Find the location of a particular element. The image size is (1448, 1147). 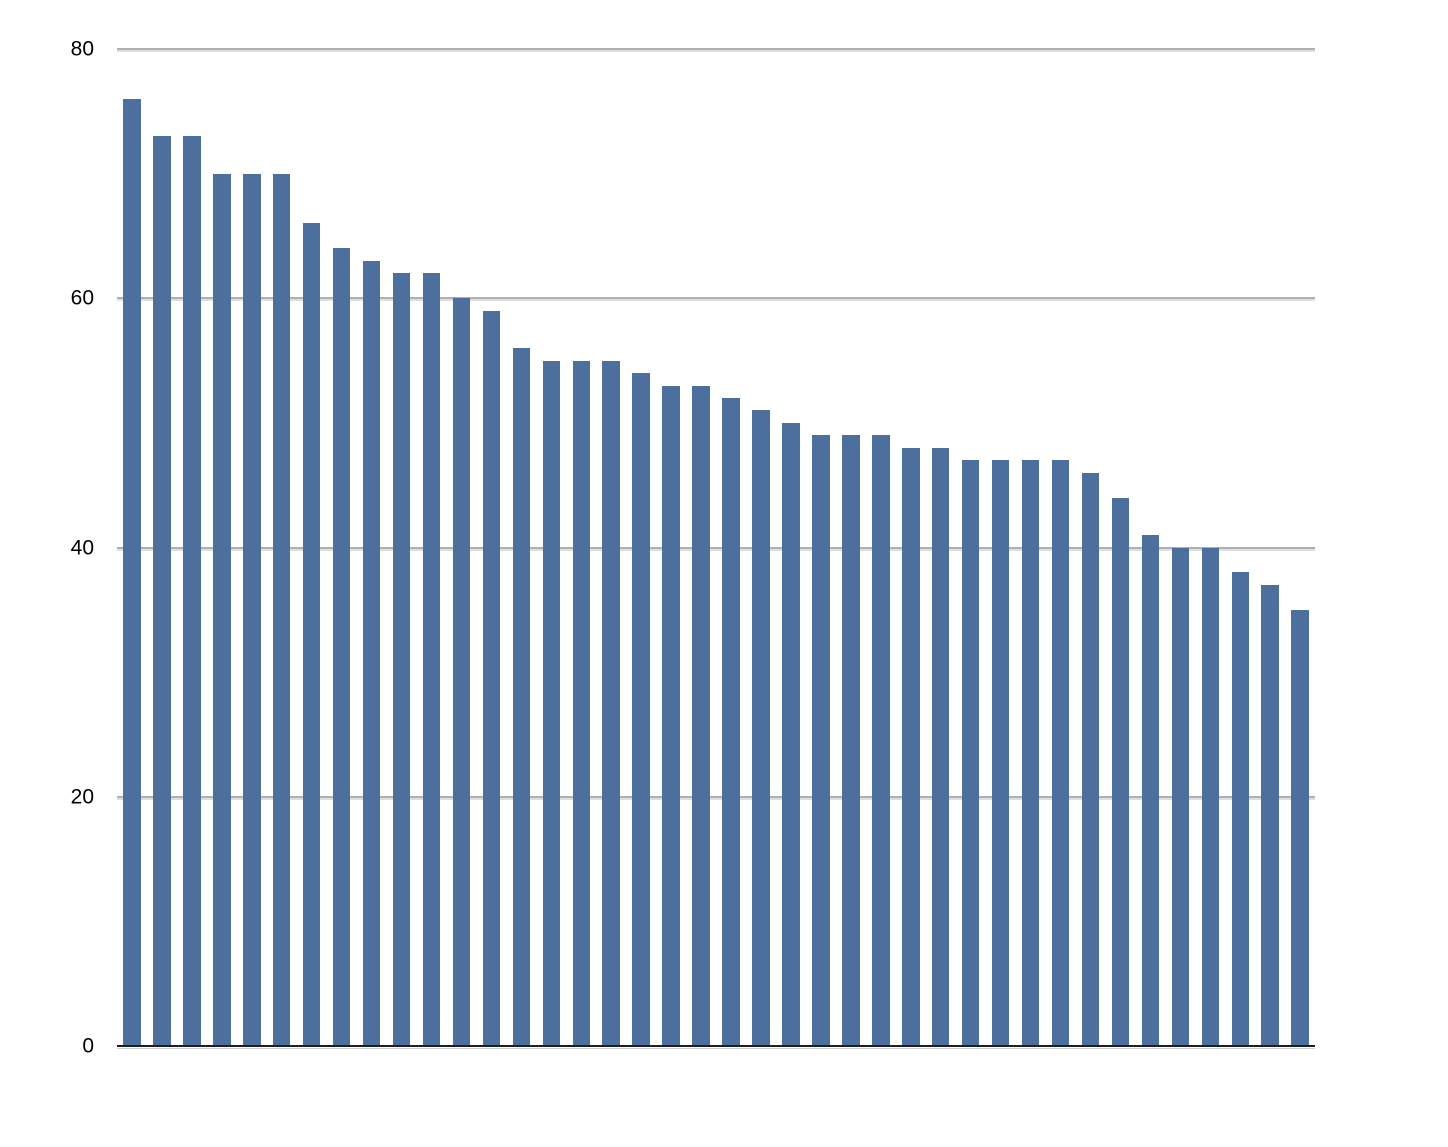

y-tick-label: 20 is located at coordinates (82, 797).